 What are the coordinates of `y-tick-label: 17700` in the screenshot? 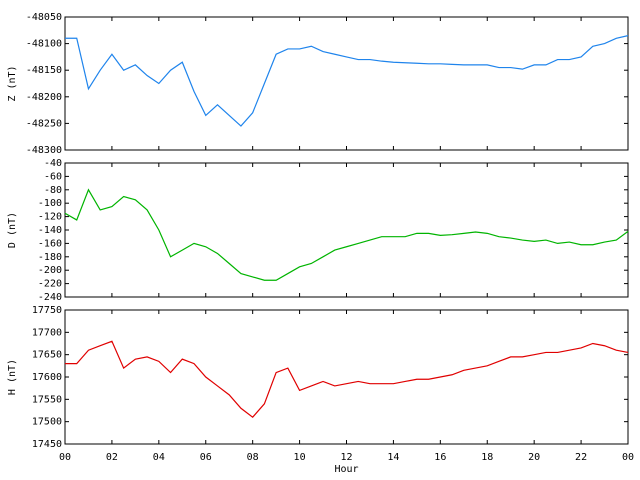 It's located at (47, 332).